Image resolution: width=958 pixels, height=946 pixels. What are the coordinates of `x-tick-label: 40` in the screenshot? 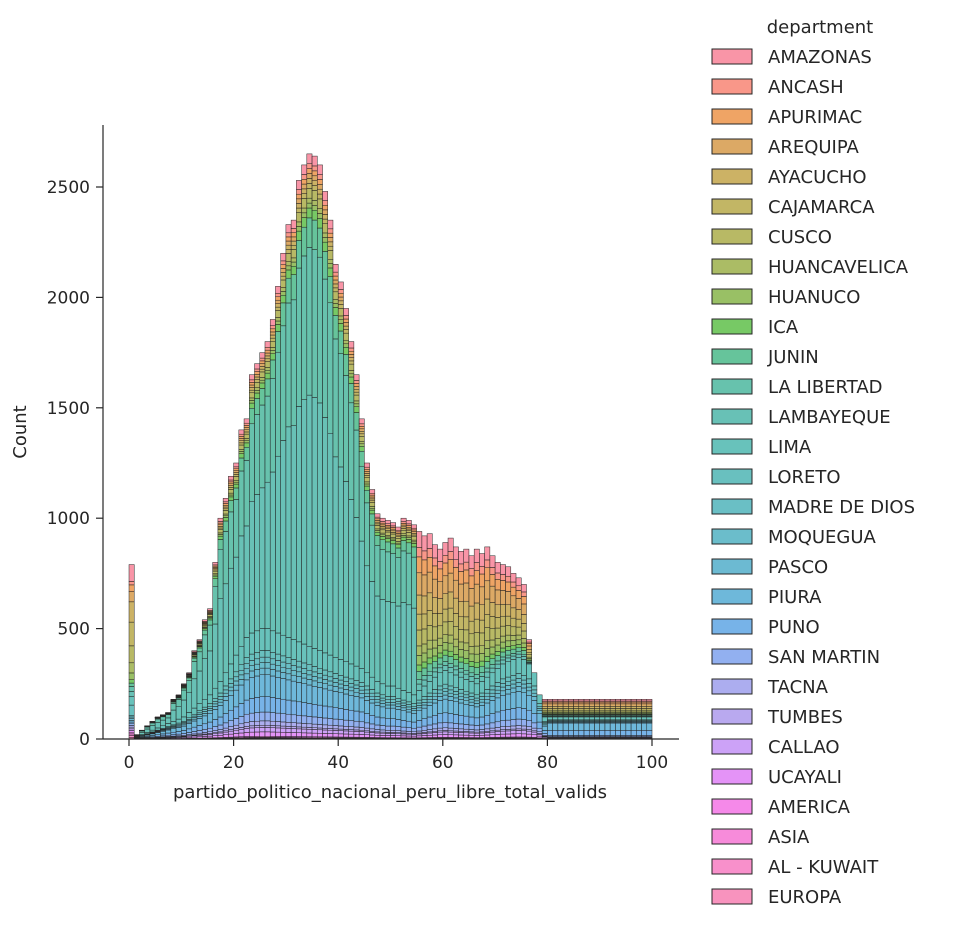 It's located at (338, 763).